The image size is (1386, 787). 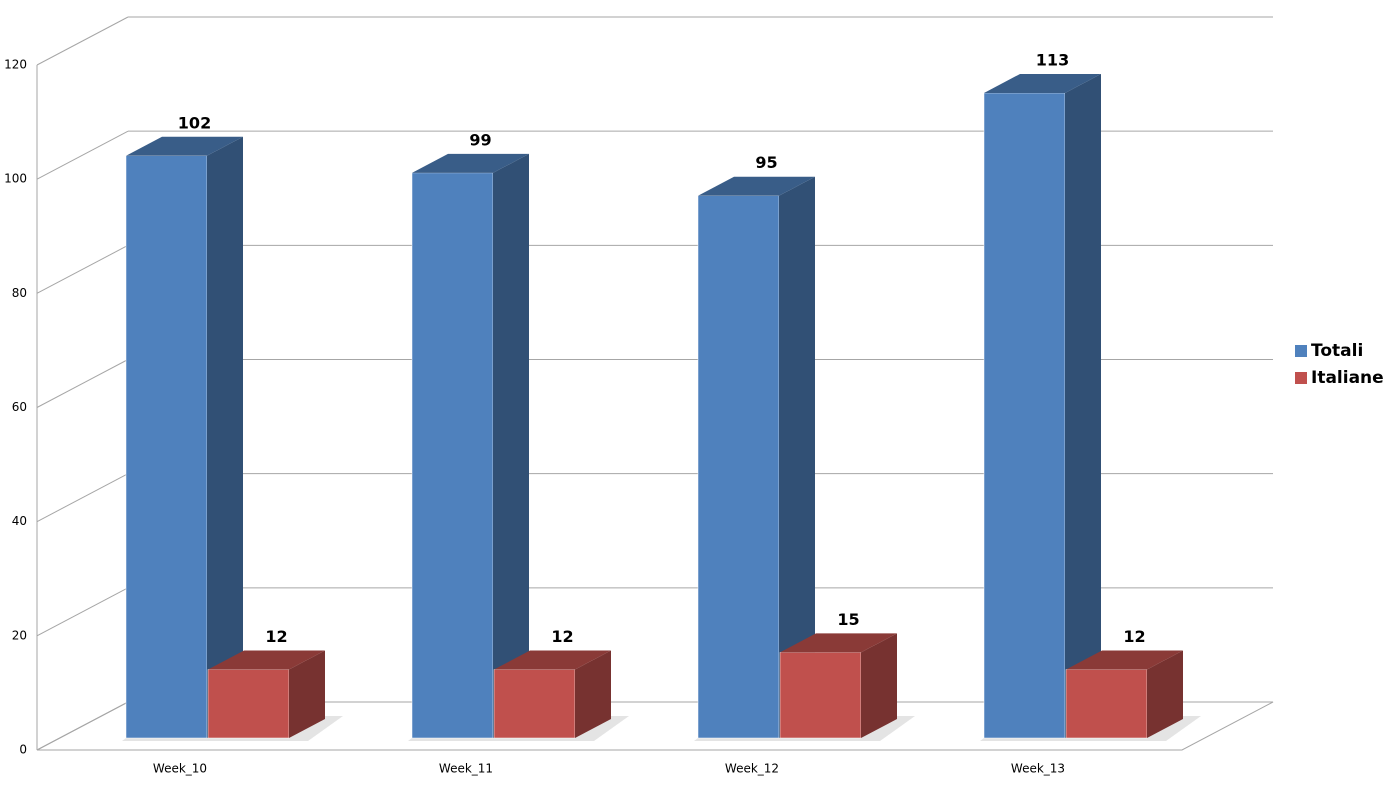 What do you see at coordinates (766, 162) in the screenshot?
I see `value-label: 95` at bounding box center [766, 162].